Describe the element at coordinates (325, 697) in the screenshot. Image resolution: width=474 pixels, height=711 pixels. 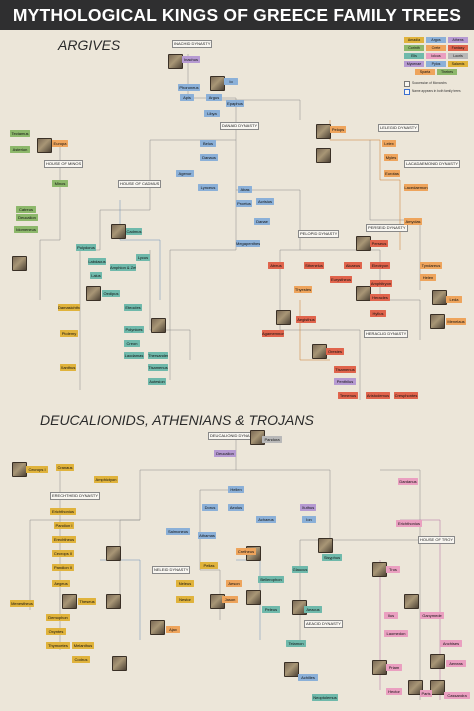
I see `node-neoptolemus: Neoptolemus` at that location.